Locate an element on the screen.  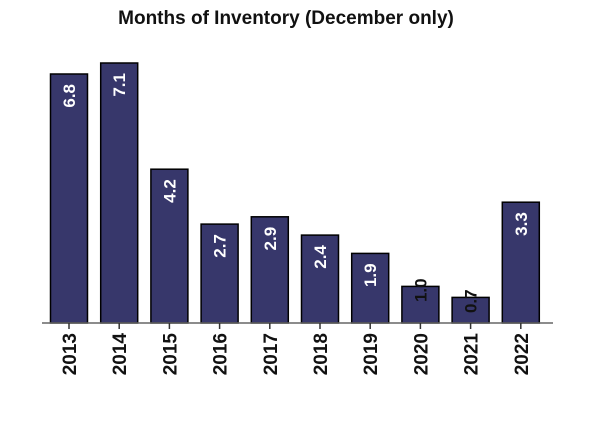
bar-value-label-2013: 6.8 is located at coordinates (69, 96).